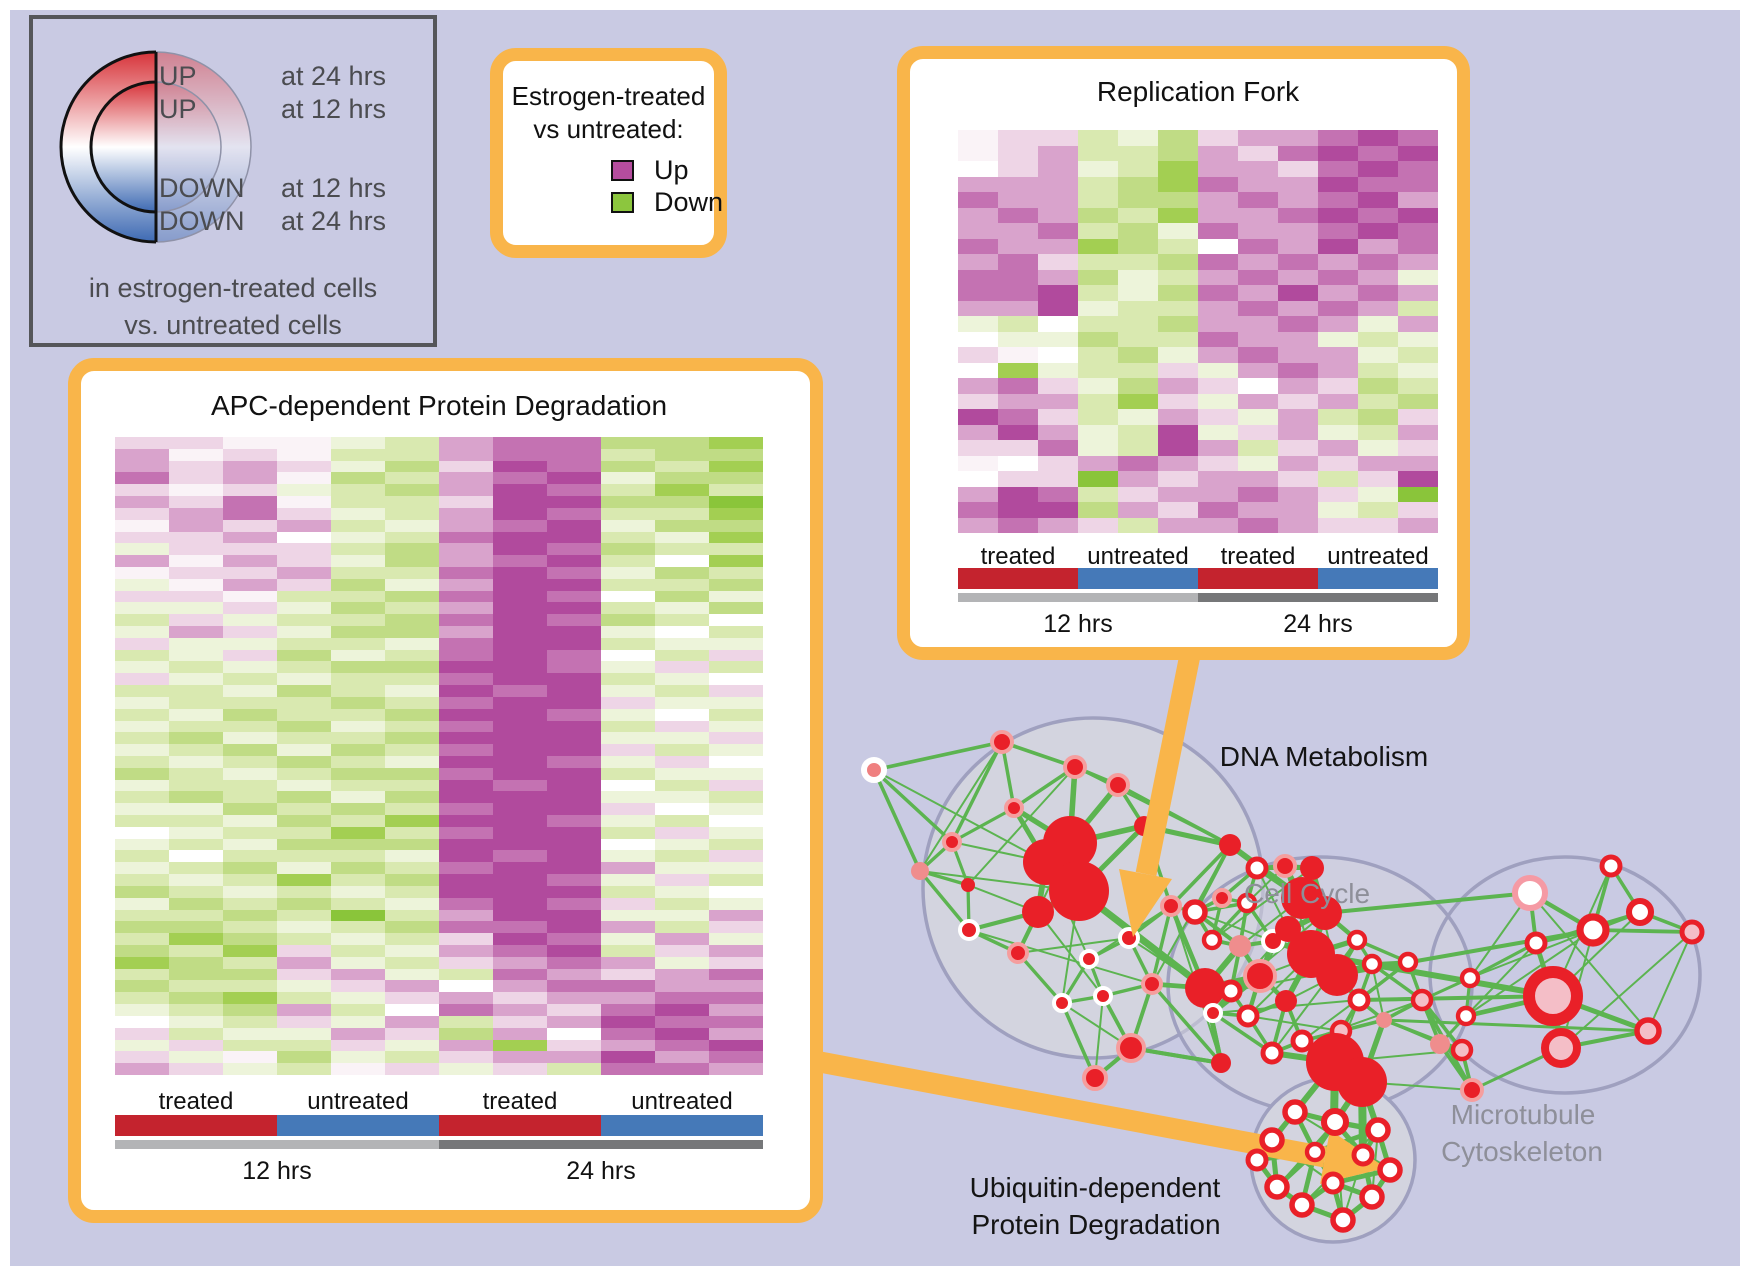  I want to click on cluster-label: Microtubule, so click(1523, 1114).